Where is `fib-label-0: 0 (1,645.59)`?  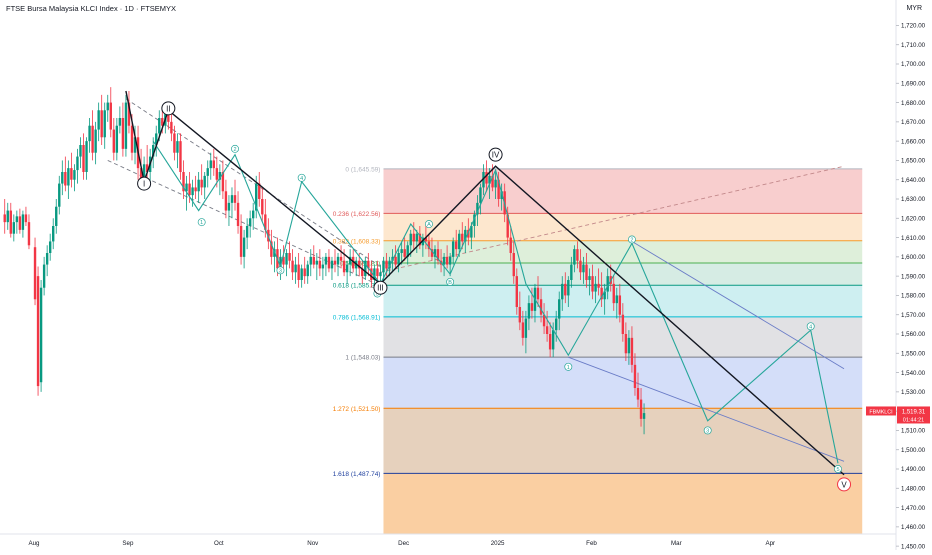 fib-label-0: 0 (1,645.59) is located at coordinates (362, 169).